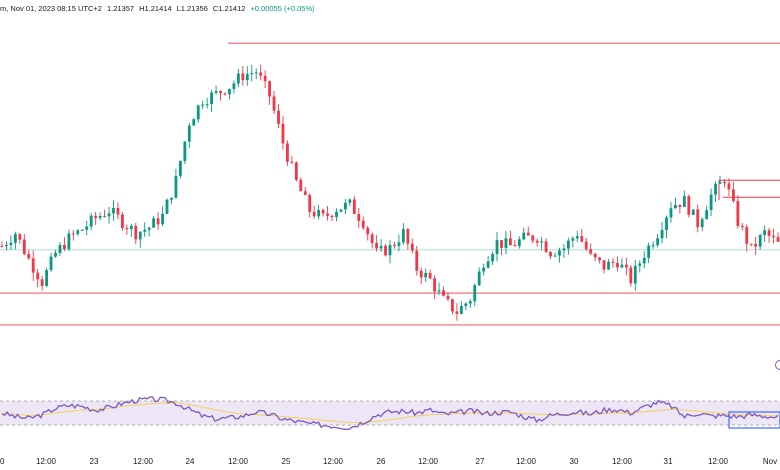  What do you see at coordinates (390, 413) in the screenshot?
I see `rsi-pane` at bounding box center [390, 413].